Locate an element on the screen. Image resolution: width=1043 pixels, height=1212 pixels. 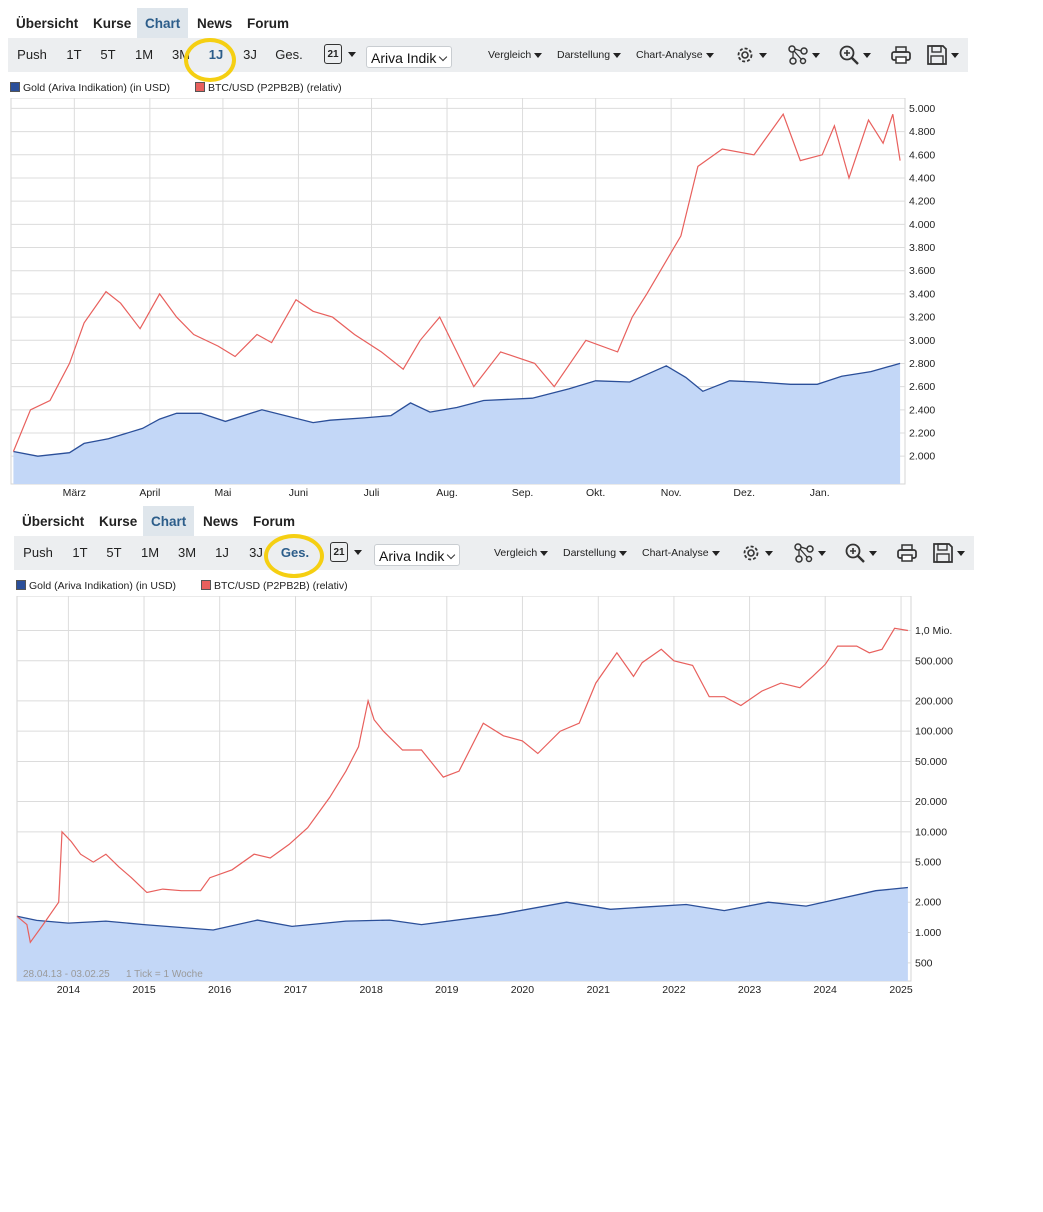
legend-label-btc: BTC/USD (P2PB2B) (relativ) is located at coordinates (274, 88).